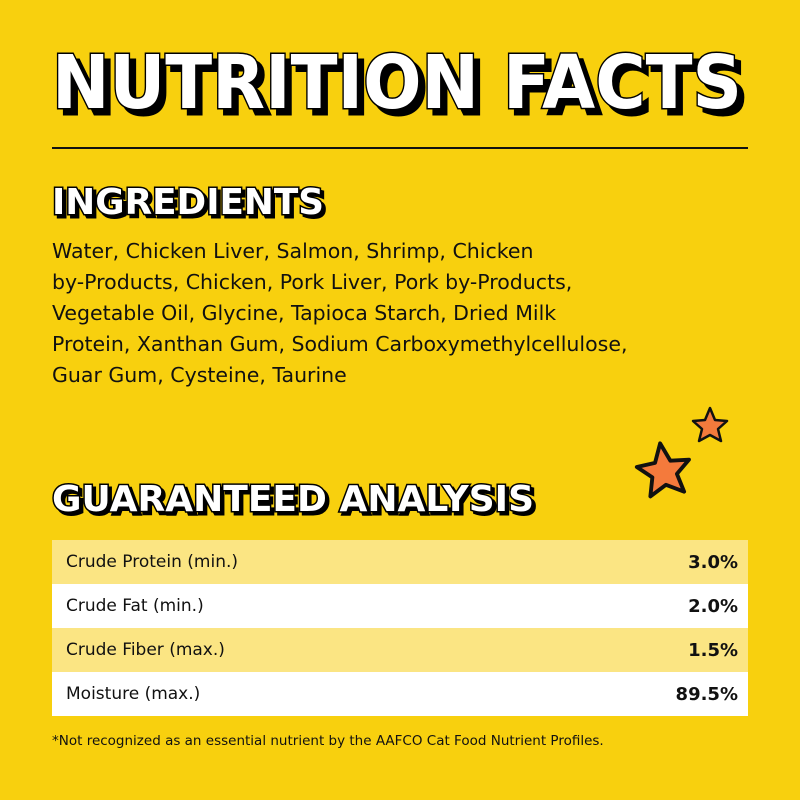  What do you see at coordinates (135, 606) in the screenshot?
I see `nutrient-name: Crude Fat (min.)` at bounding box center [135, 606].